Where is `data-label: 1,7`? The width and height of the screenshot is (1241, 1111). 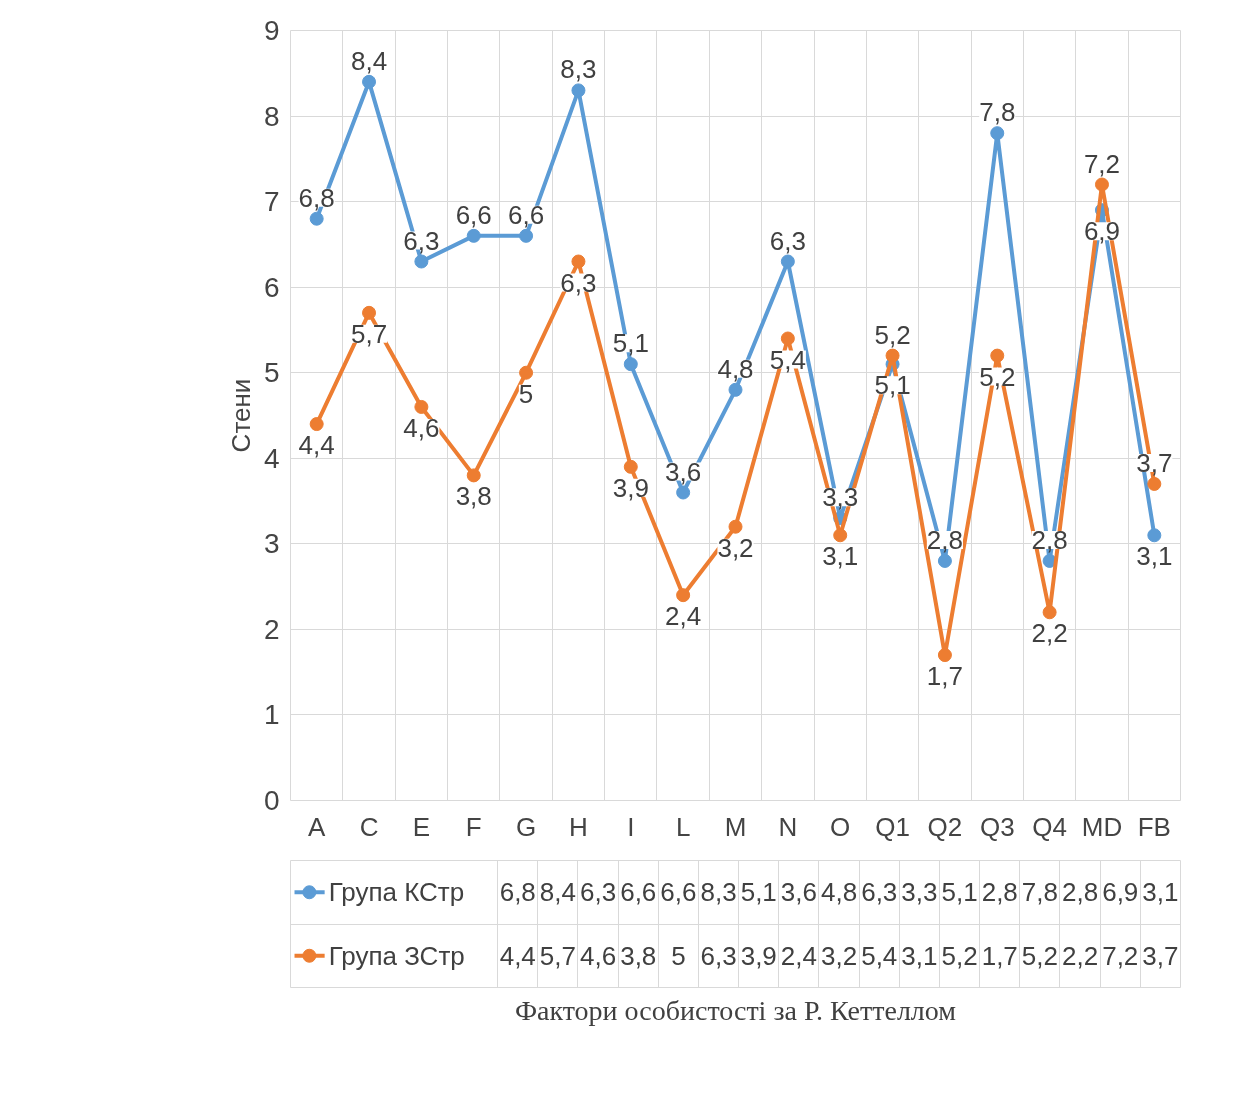
data-label: 1,7 is located at coordinates (944, 676).